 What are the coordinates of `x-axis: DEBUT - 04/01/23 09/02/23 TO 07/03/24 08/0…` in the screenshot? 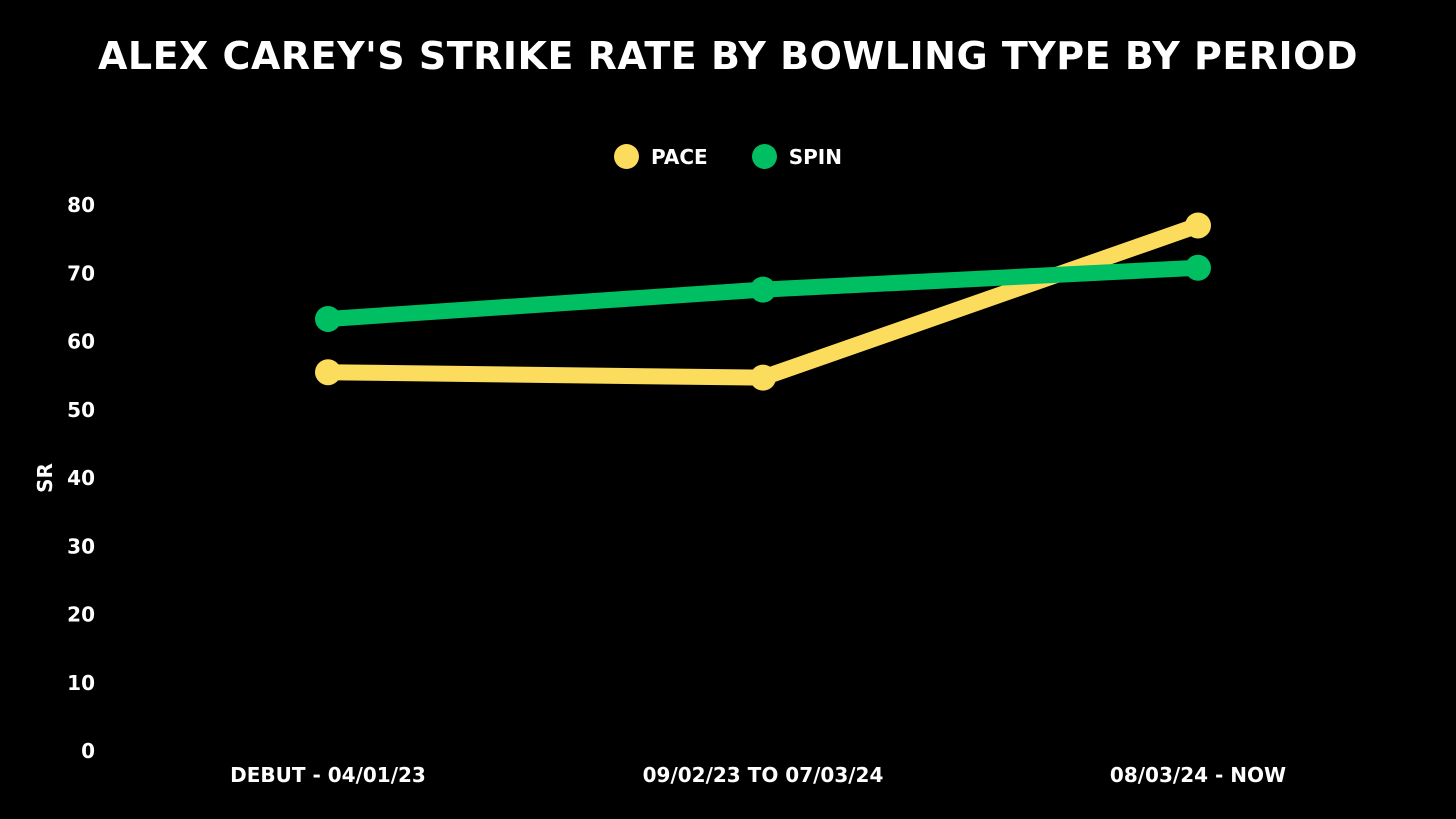 It's located at (758, 775).